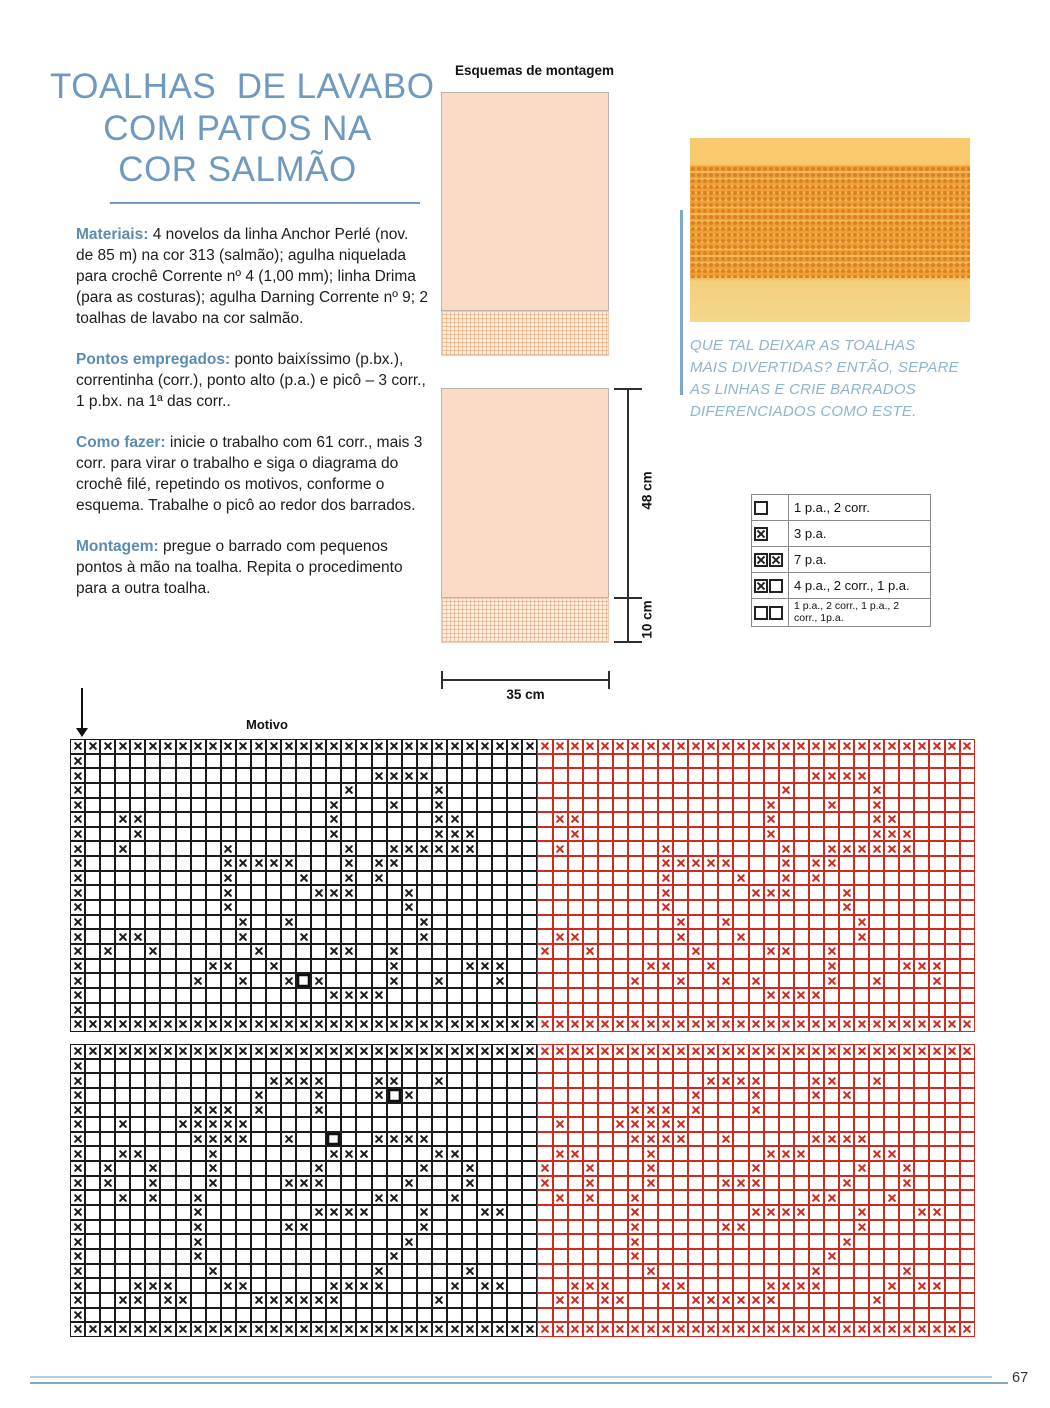  Describe the element at coordinates (841, 560) in the screenshot. I see `legend-row: 7 p.a.` at that location.